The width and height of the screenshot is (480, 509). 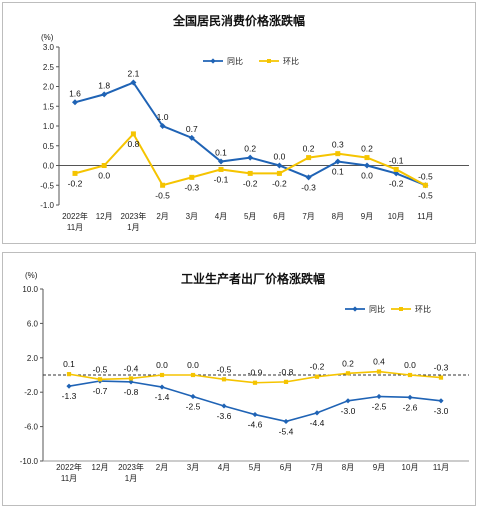 I want to click on data-label-yoy: -0.7, so click(x=100, y=391).